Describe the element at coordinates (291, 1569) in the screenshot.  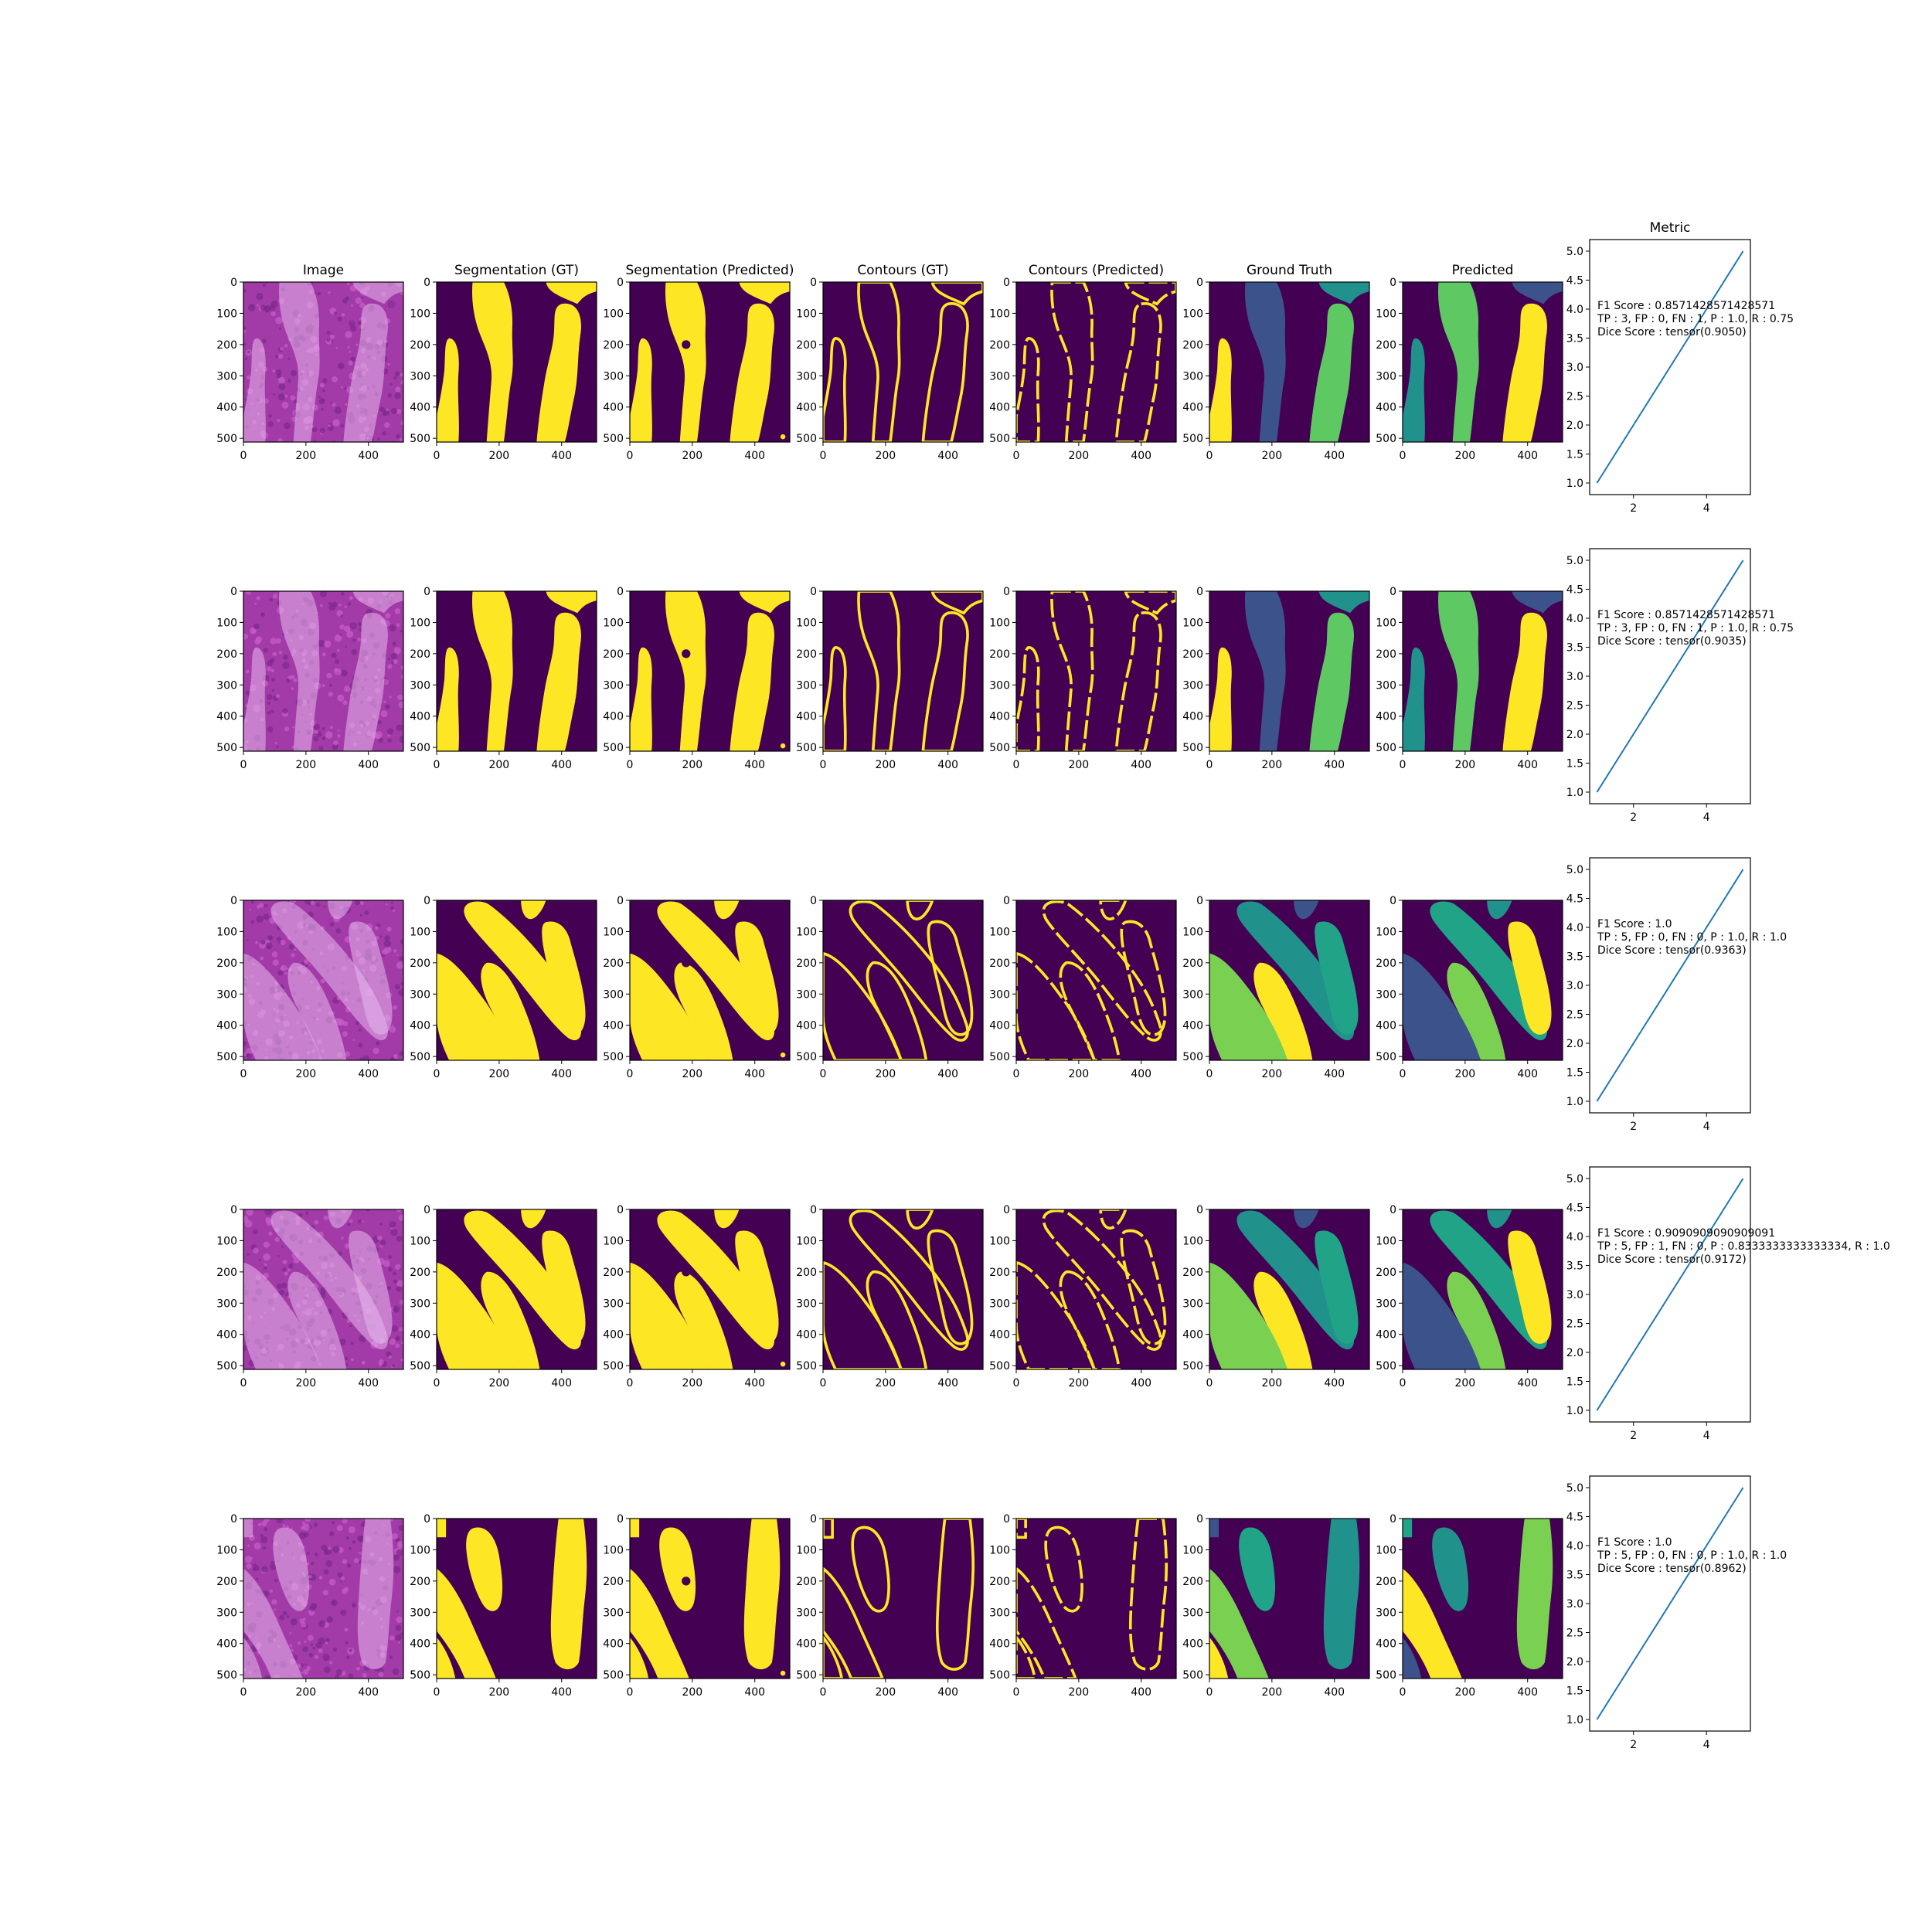
I see `tissue-gland` at that location.